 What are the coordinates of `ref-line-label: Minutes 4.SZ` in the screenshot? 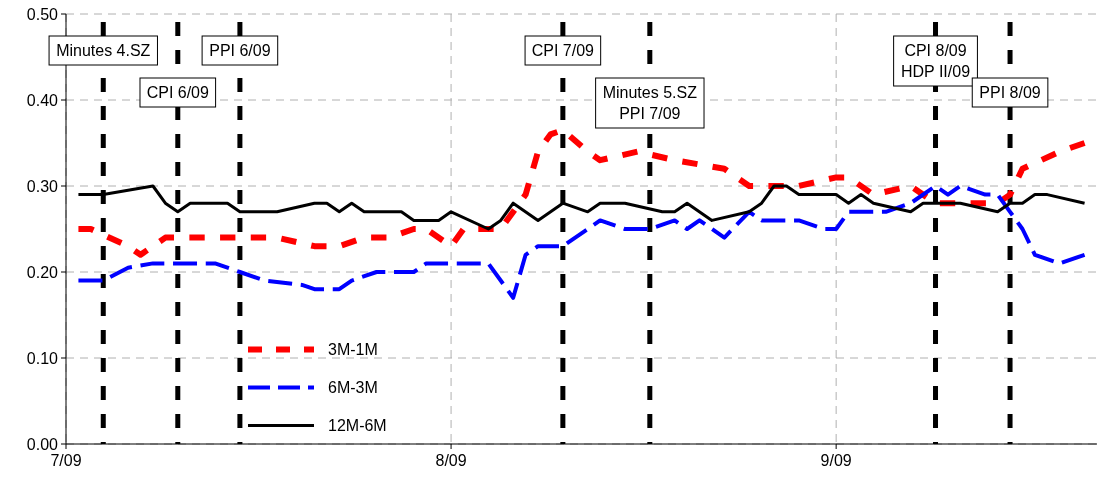 It's located at (103, 50).